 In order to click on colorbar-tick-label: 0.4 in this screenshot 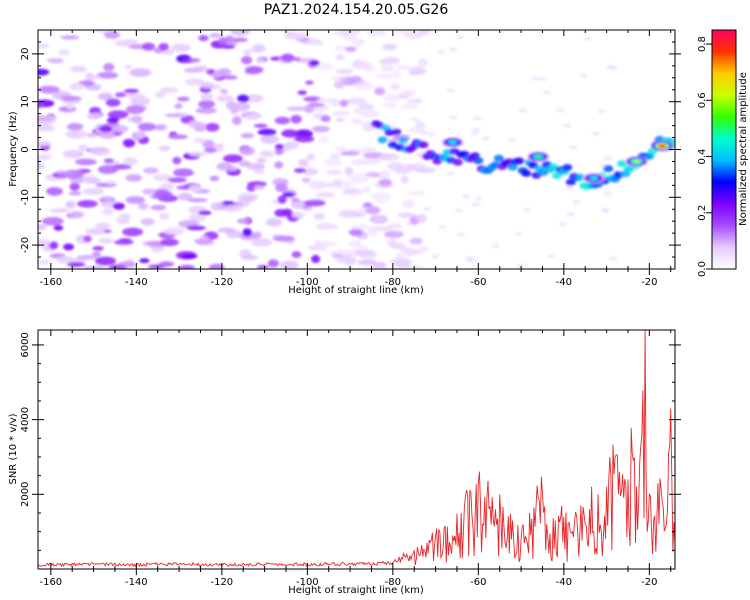, I will do `click(702, 157)`.